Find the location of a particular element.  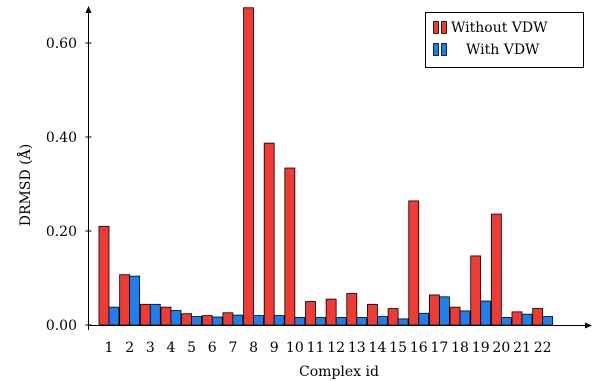

y-tick-label-2: 0.40 is located at coordinates (61, 138).